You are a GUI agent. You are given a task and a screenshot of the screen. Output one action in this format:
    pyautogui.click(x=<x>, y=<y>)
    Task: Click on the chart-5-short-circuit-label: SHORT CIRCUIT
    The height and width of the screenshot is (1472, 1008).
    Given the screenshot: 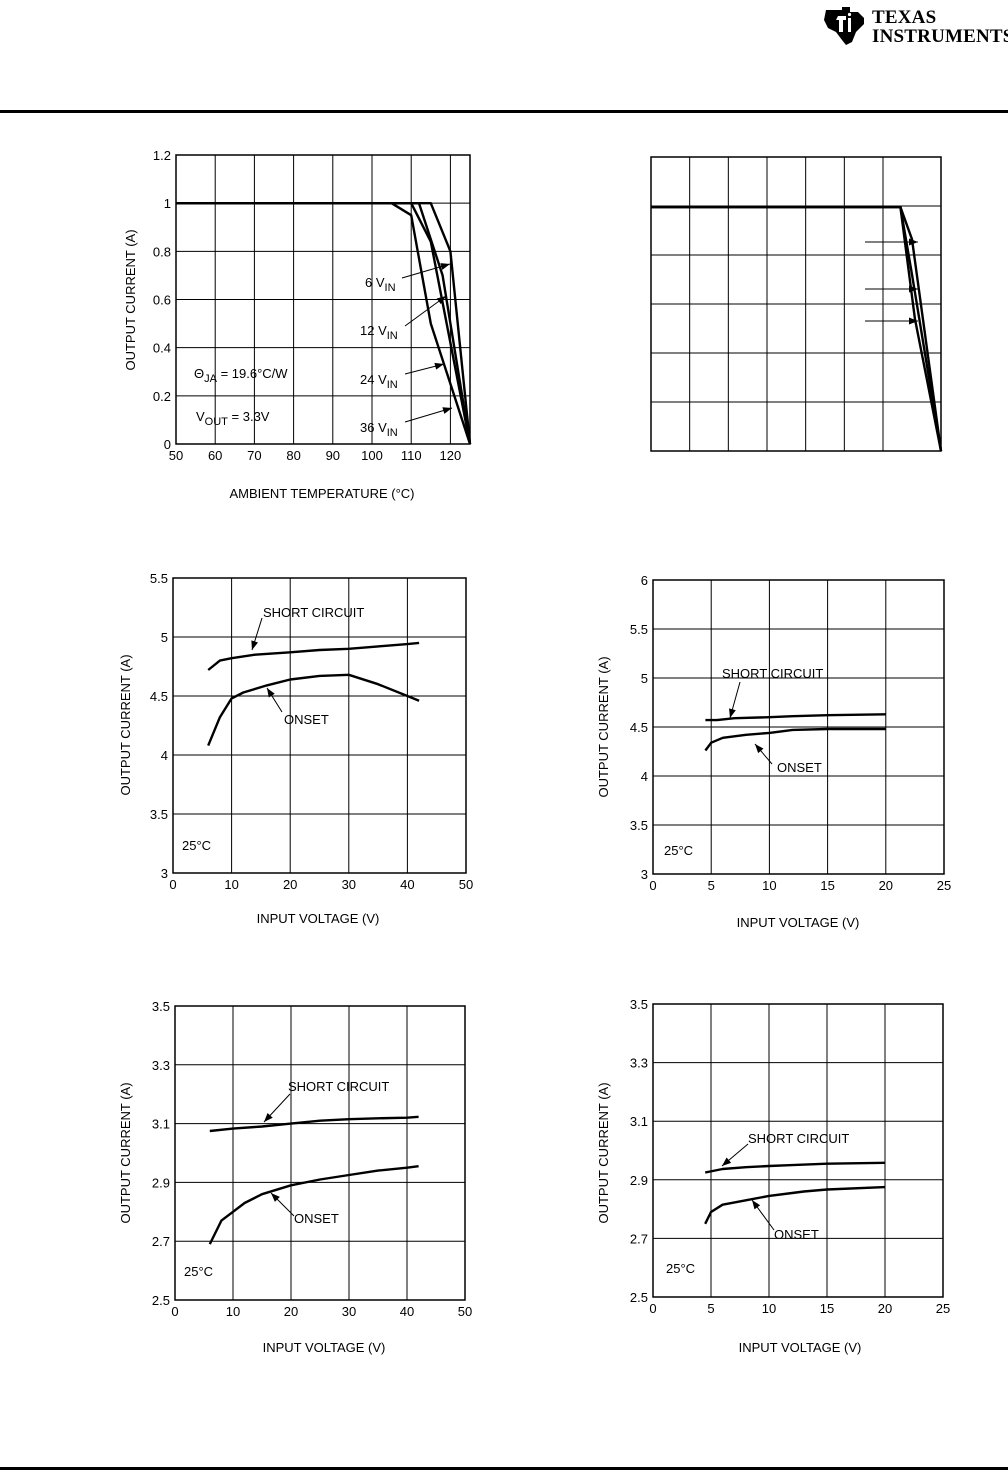 What is the action you would take?
    pyautogui.click(x=338, y=1086)
    